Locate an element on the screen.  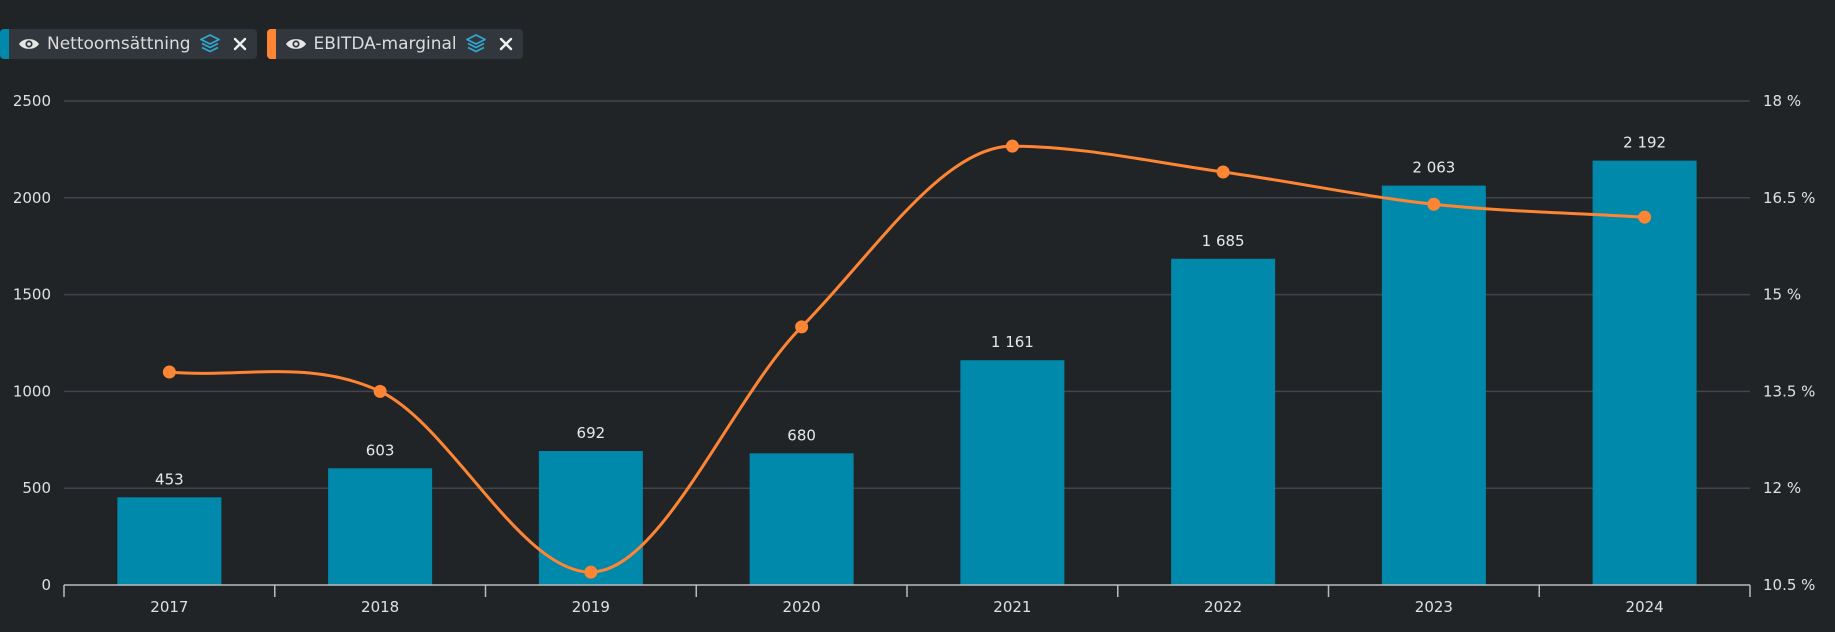
legend-chip-nettoomsattning: Nettoomsättning is located at coordinates (128, 44).